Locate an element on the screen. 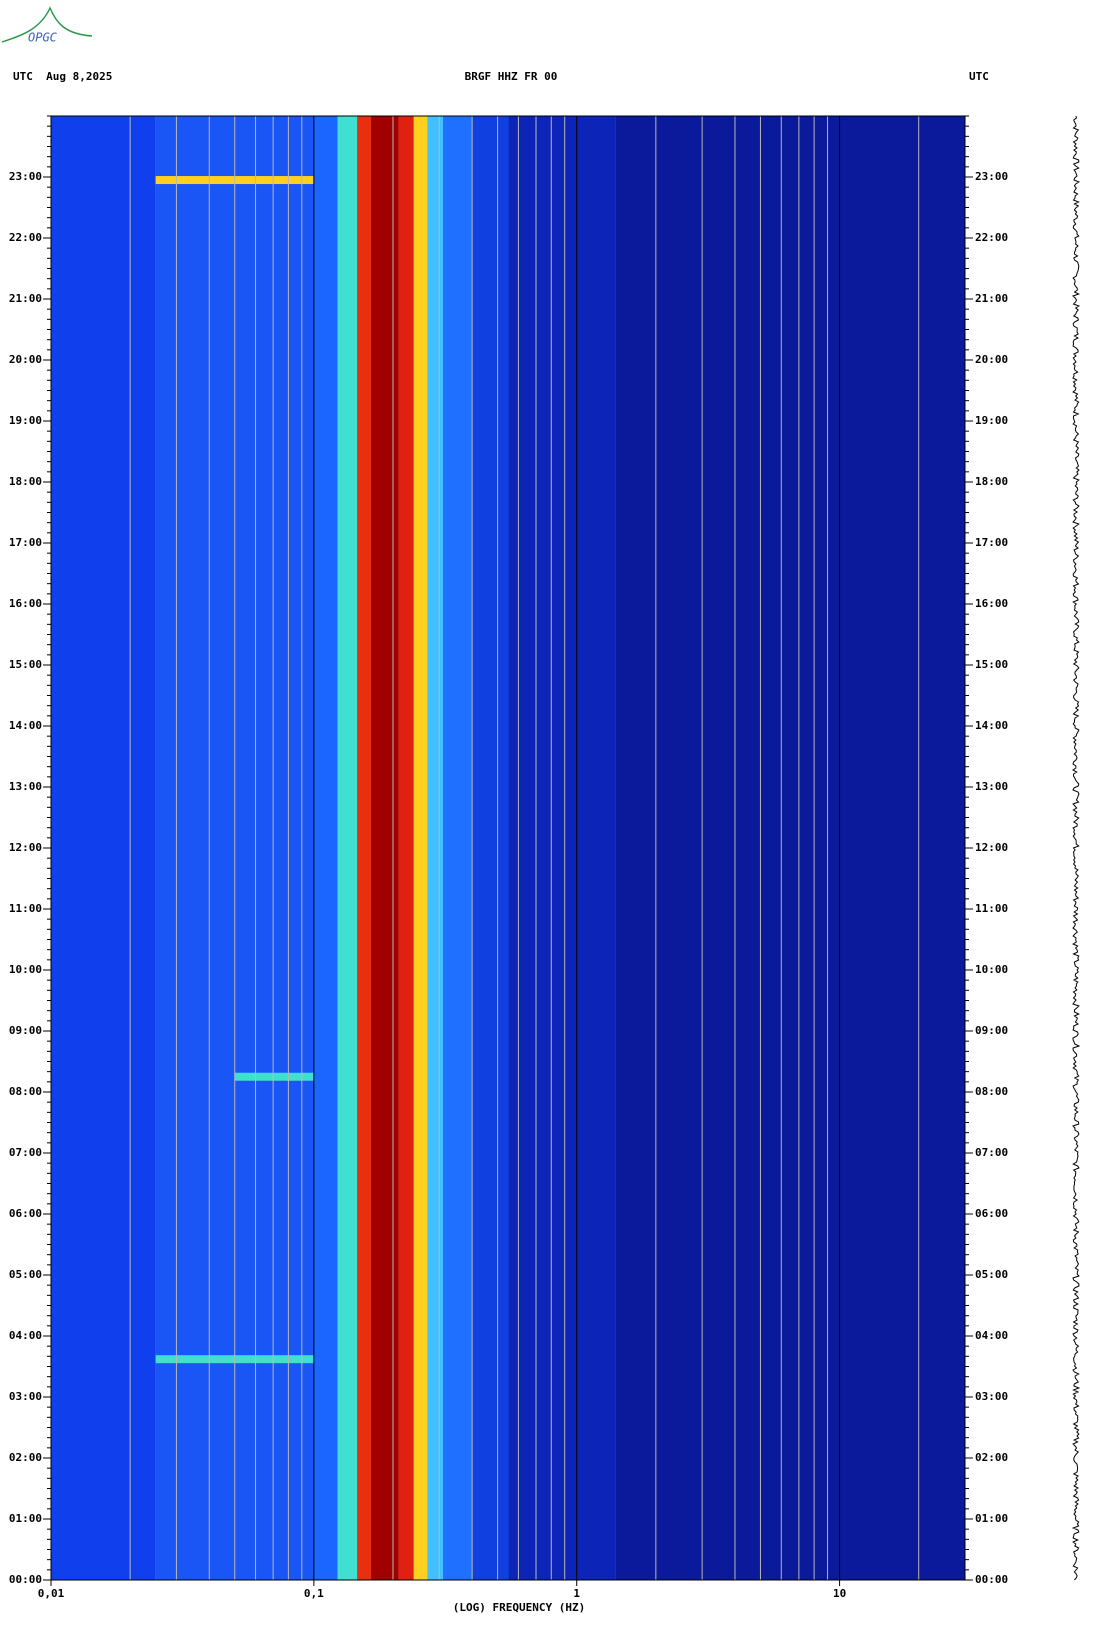 The width and height of the screenshot is (1102, 1634). y-tick-label: 23:00 is located at coordinates (25, 176).